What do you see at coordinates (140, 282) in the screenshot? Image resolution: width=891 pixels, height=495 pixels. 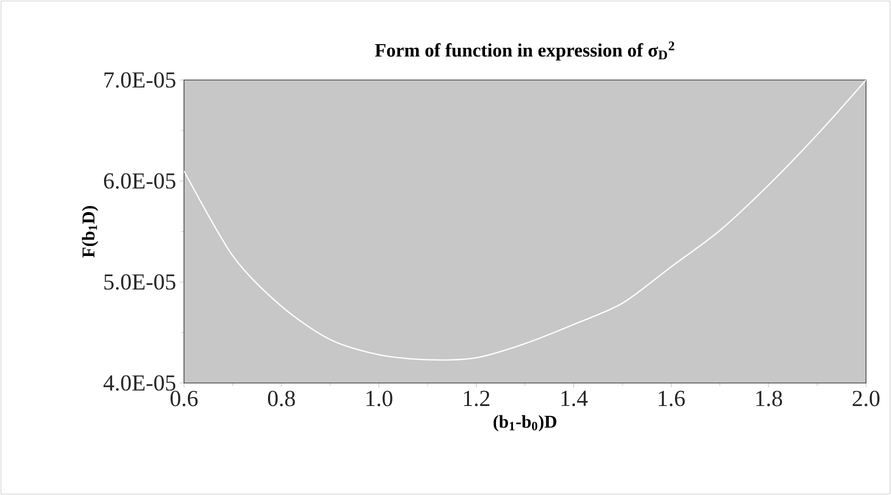 I see `y-tick-label: 5.0E-05` at bounding box center [140, 282].